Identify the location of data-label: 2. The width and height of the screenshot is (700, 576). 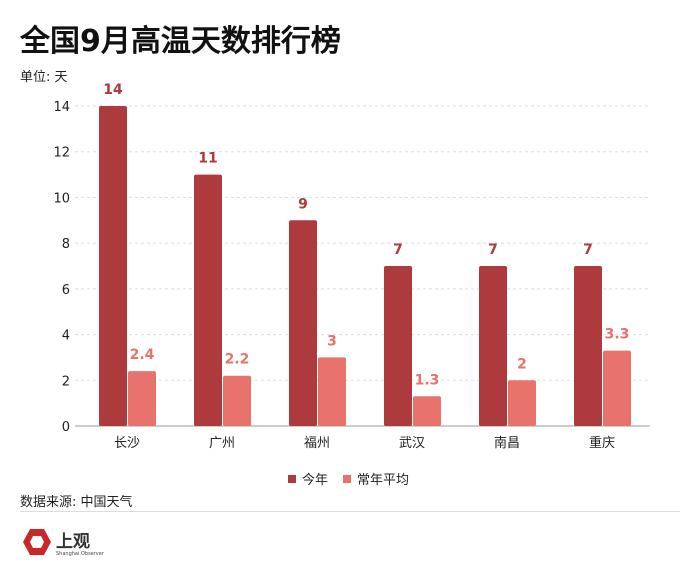
(522, 364).